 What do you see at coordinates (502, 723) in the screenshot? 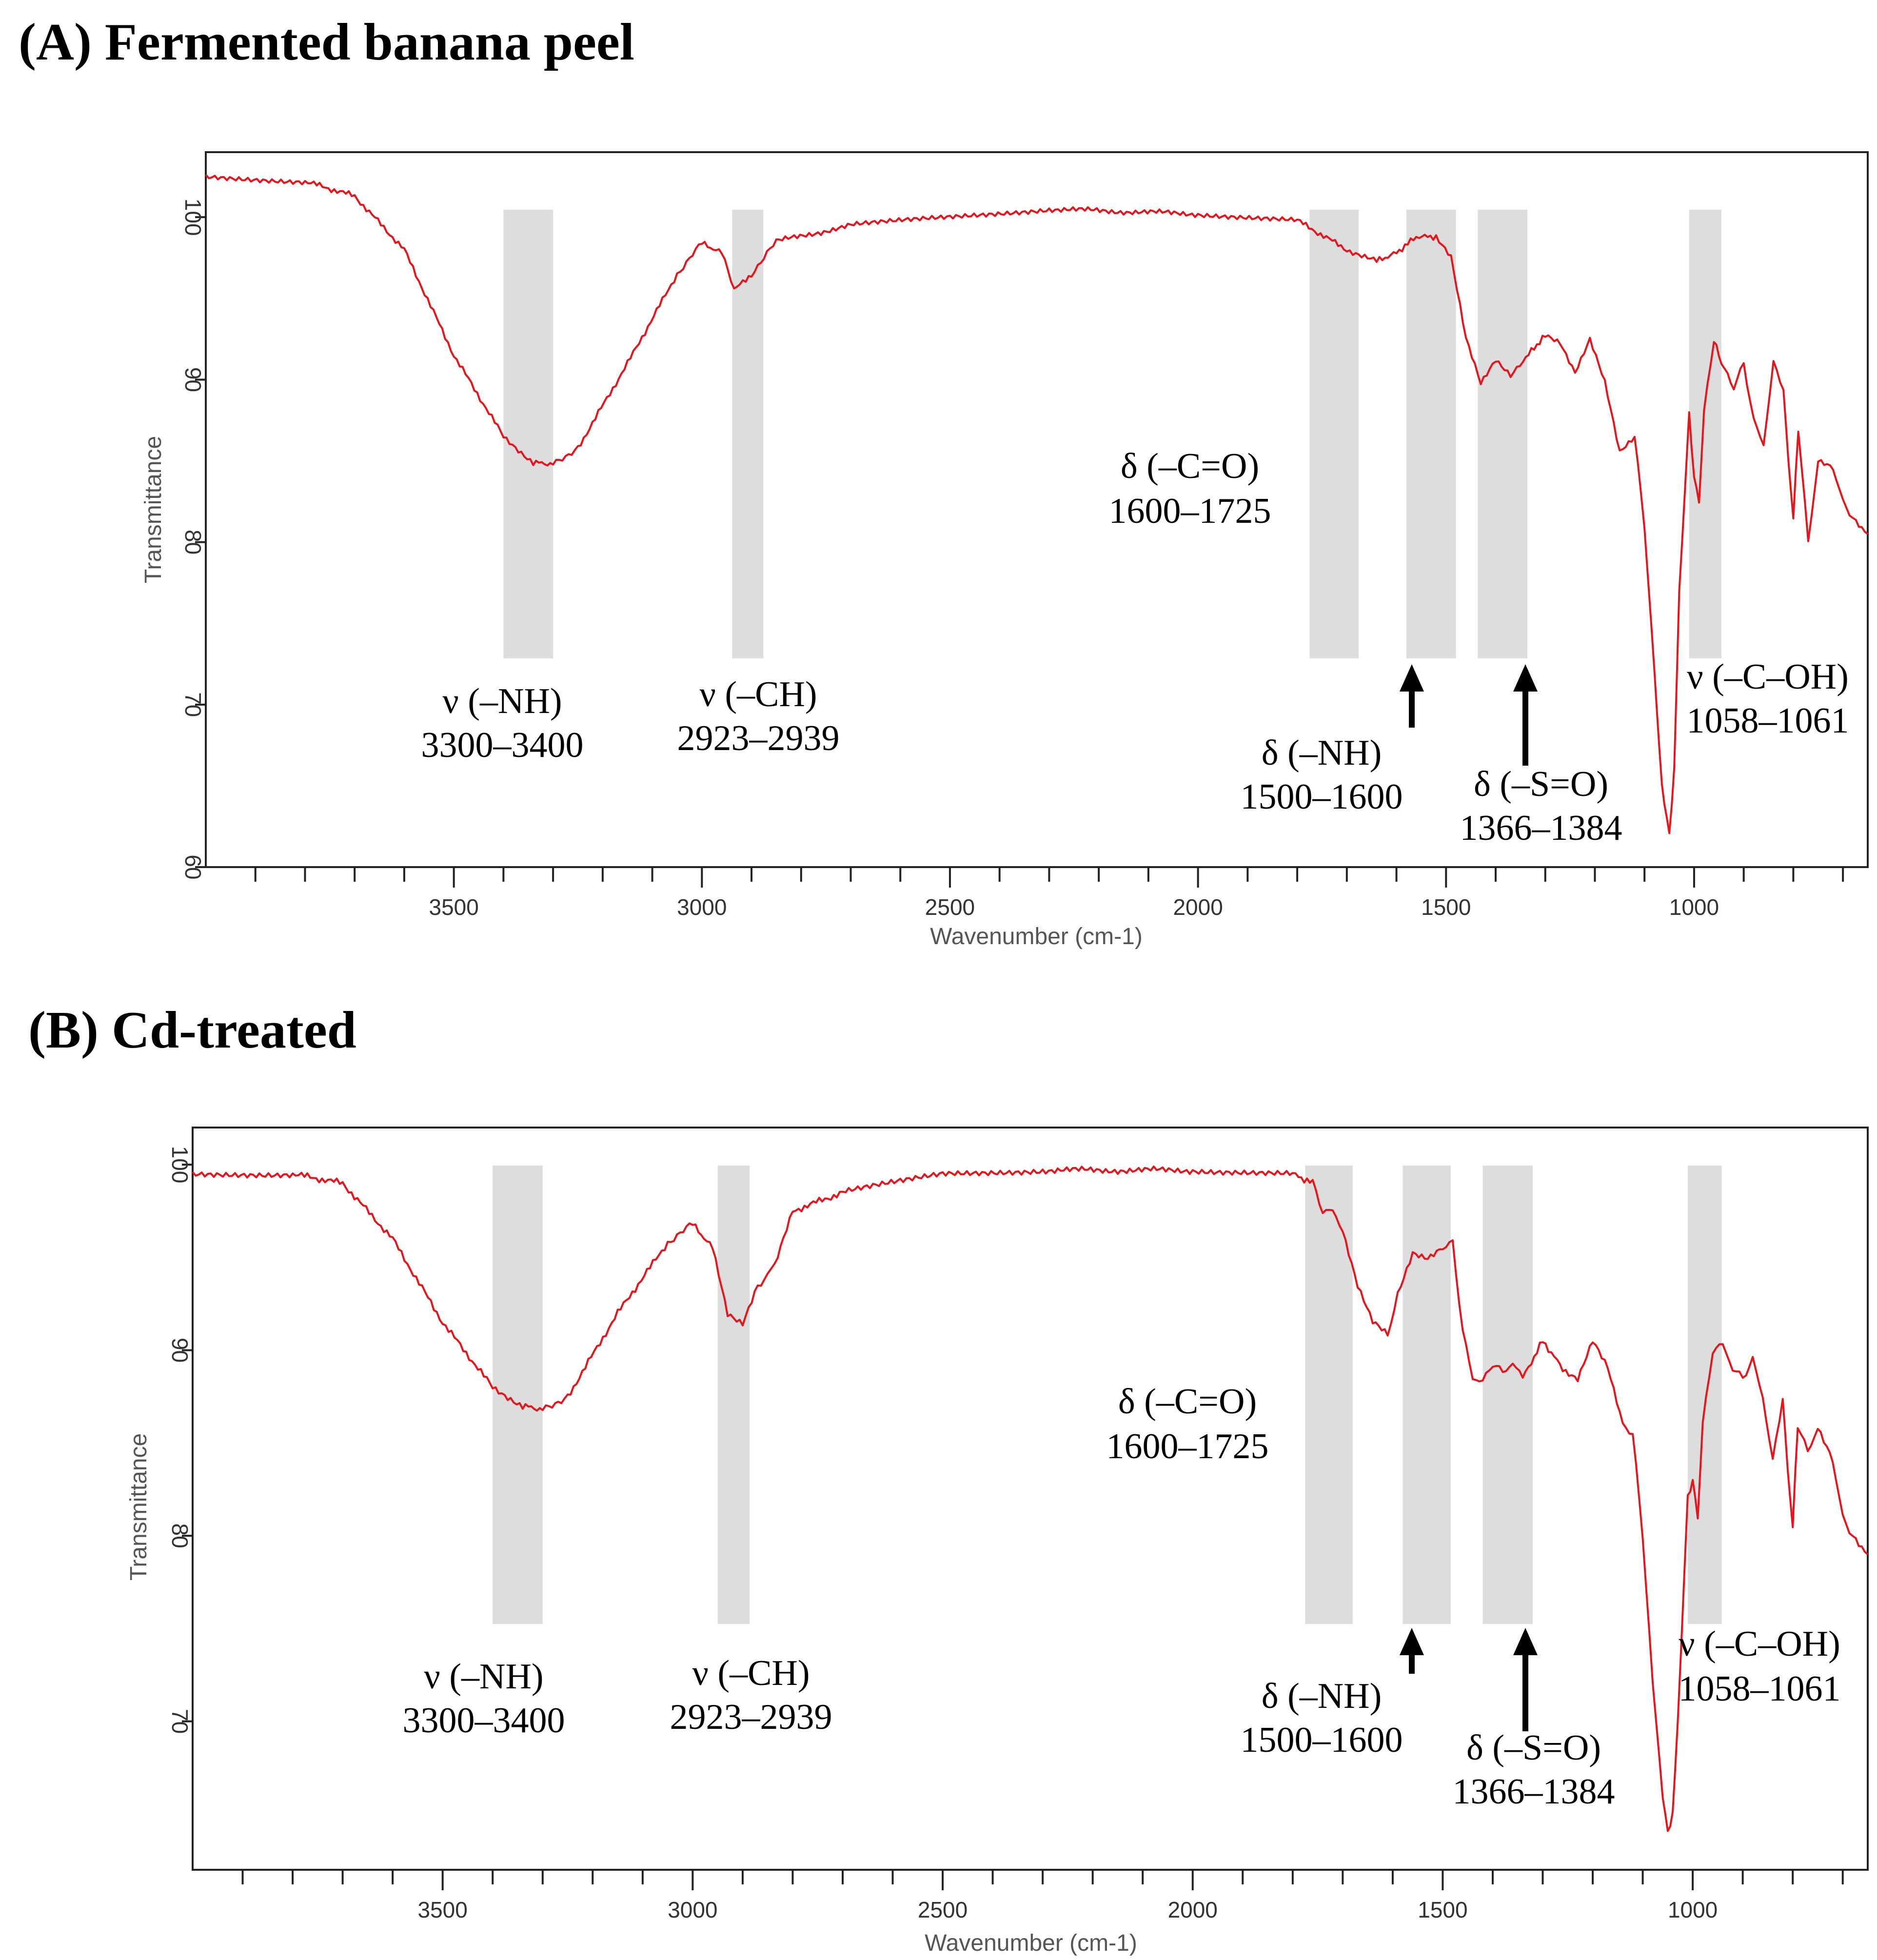
I see `panel-a-annotation-nh-stretch: ν (–NH) 3300–3400` at bounding box center [502, 723].